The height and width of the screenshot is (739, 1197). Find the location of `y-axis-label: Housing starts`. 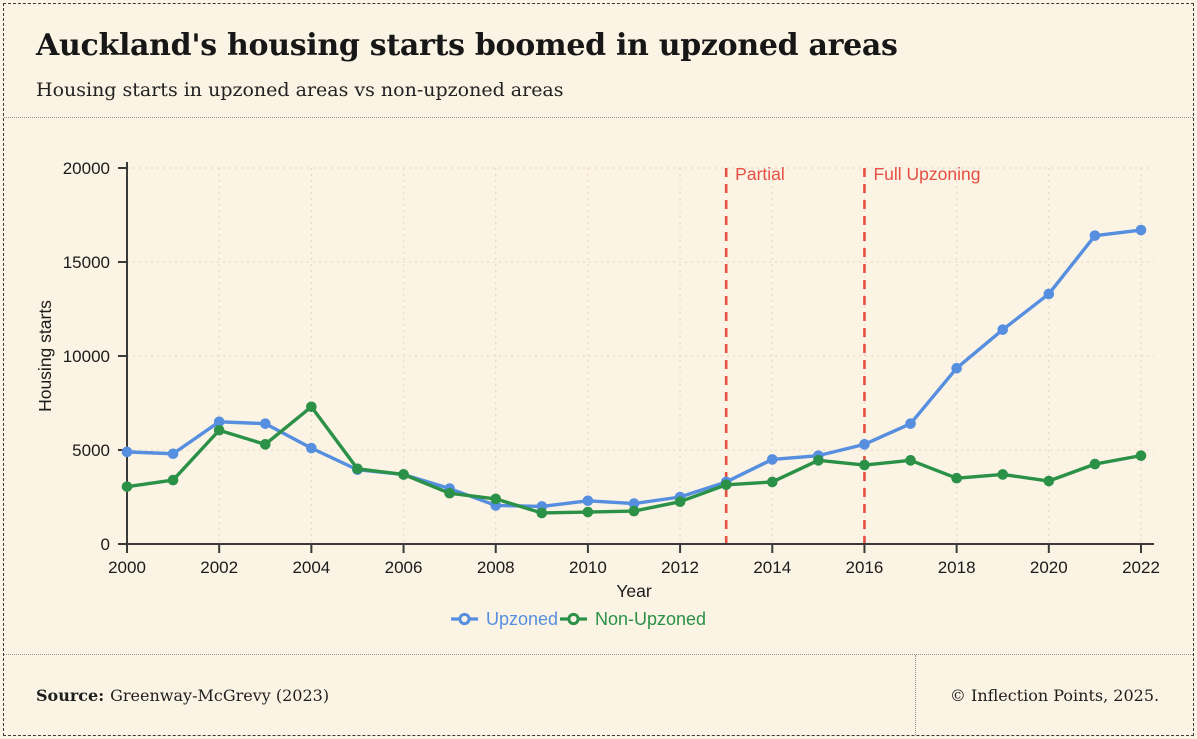

y-axis-label: Housing starts is located at coordinates (45, 356).